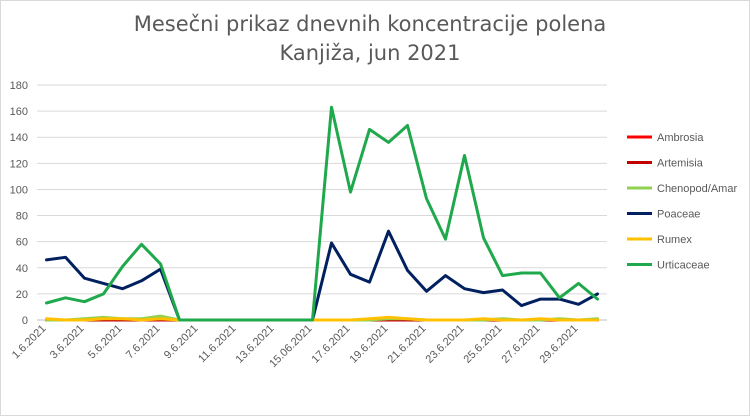 The image size is (750, 416). What do you see at coordinates (29, 342) in the screenshot?
I see `x-tick-label: 1.6.2021` at bounding box center [29, 342].